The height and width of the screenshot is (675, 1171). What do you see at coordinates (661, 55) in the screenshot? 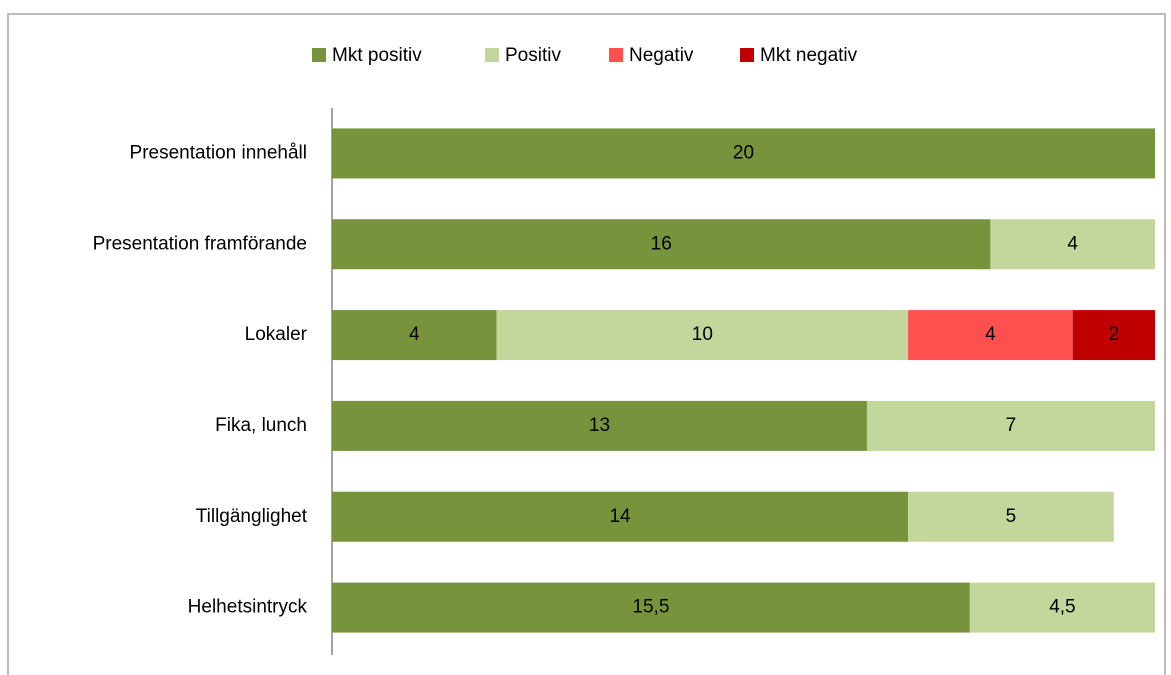
I see `legend-label: Negativ` at bounding box center [661, 55].